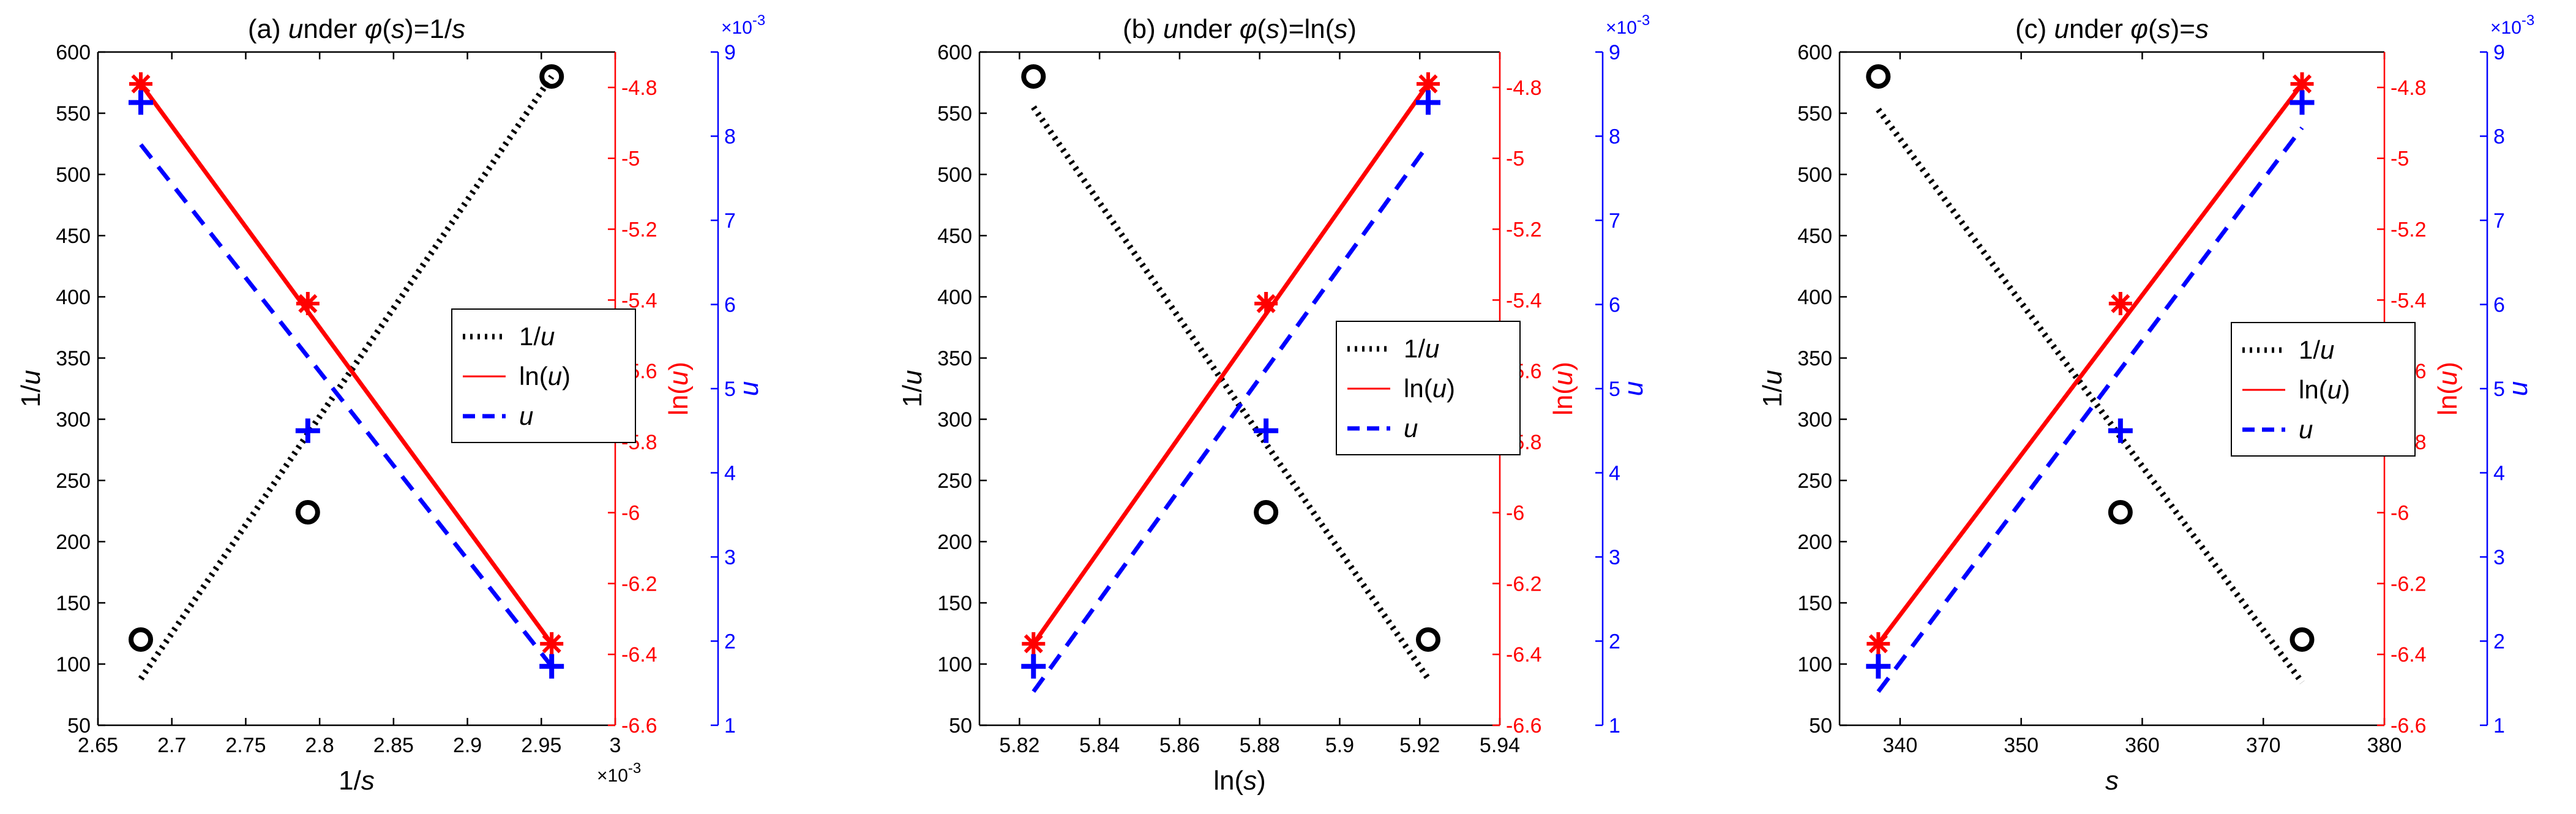 The height and width of the screenshot is (814, 2576). What do you see at coordinates (357, 781) in the screenshot?
I see `x-axis-label: 1/s` at bounding box center [357, 781].